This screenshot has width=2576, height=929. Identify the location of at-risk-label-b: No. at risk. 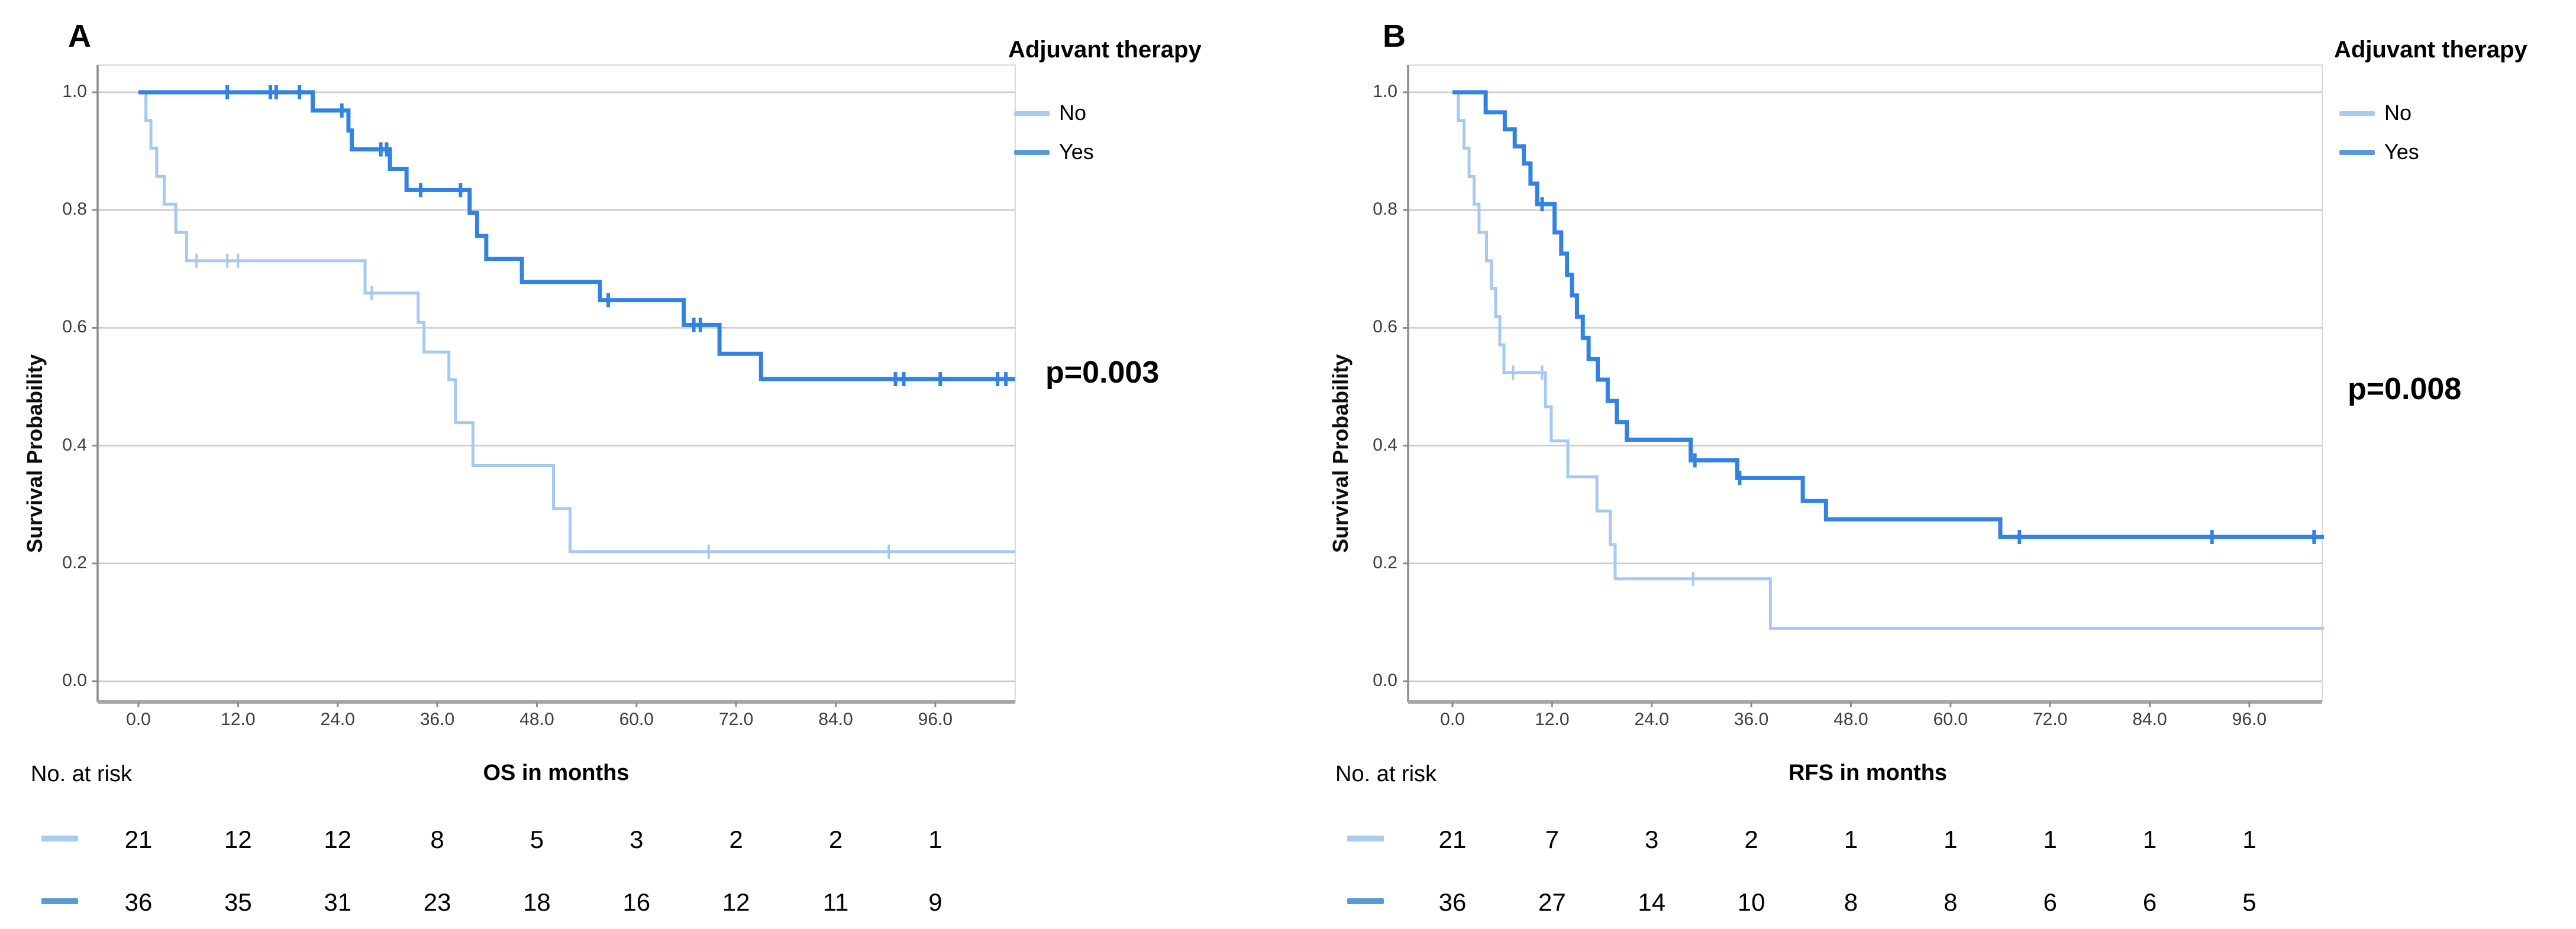
(1386, 774).